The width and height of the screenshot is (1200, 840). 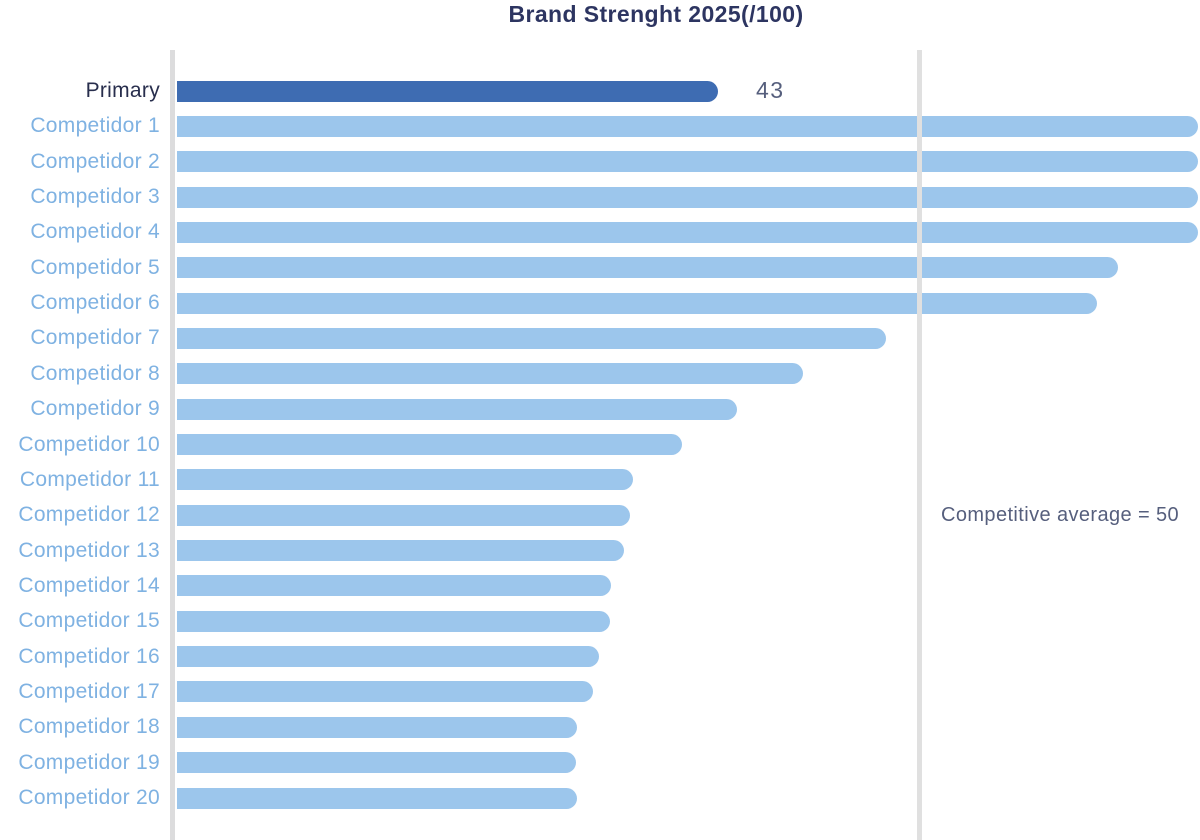 I want to click on category-label-competidor-17: Competidor 17, so click(x=89, y=691).